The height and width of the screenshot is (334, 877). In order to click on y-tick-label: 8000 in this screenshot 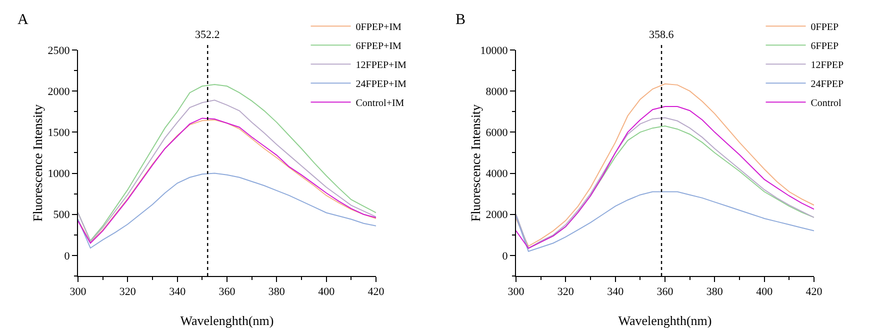, I will do `click(497, 92)`.